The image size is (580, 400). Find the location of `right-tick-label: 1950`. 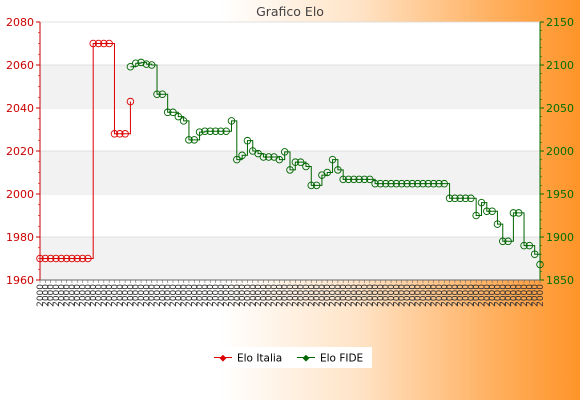

right-tick-label: 1950 is located at coordinates (560, 194).